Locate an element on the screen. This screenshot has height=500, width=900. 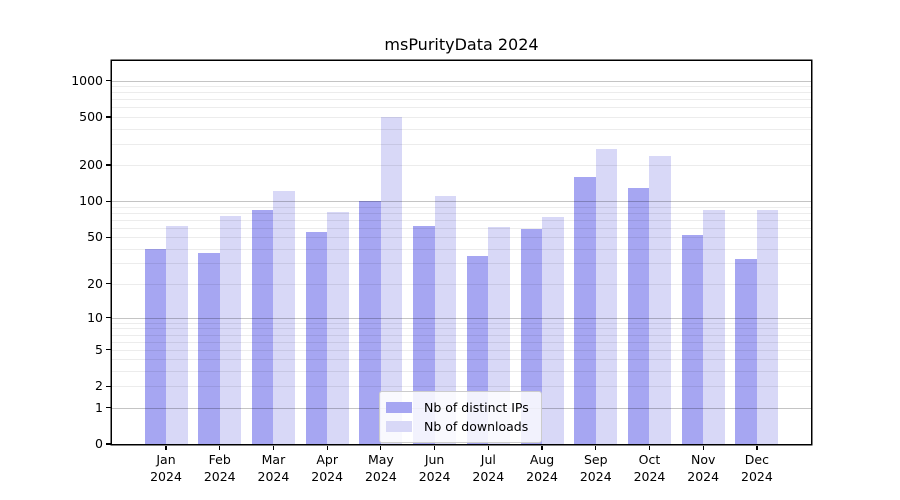
x-tick-label-dec: Dec 2024 is located at coordinates (757, 468).